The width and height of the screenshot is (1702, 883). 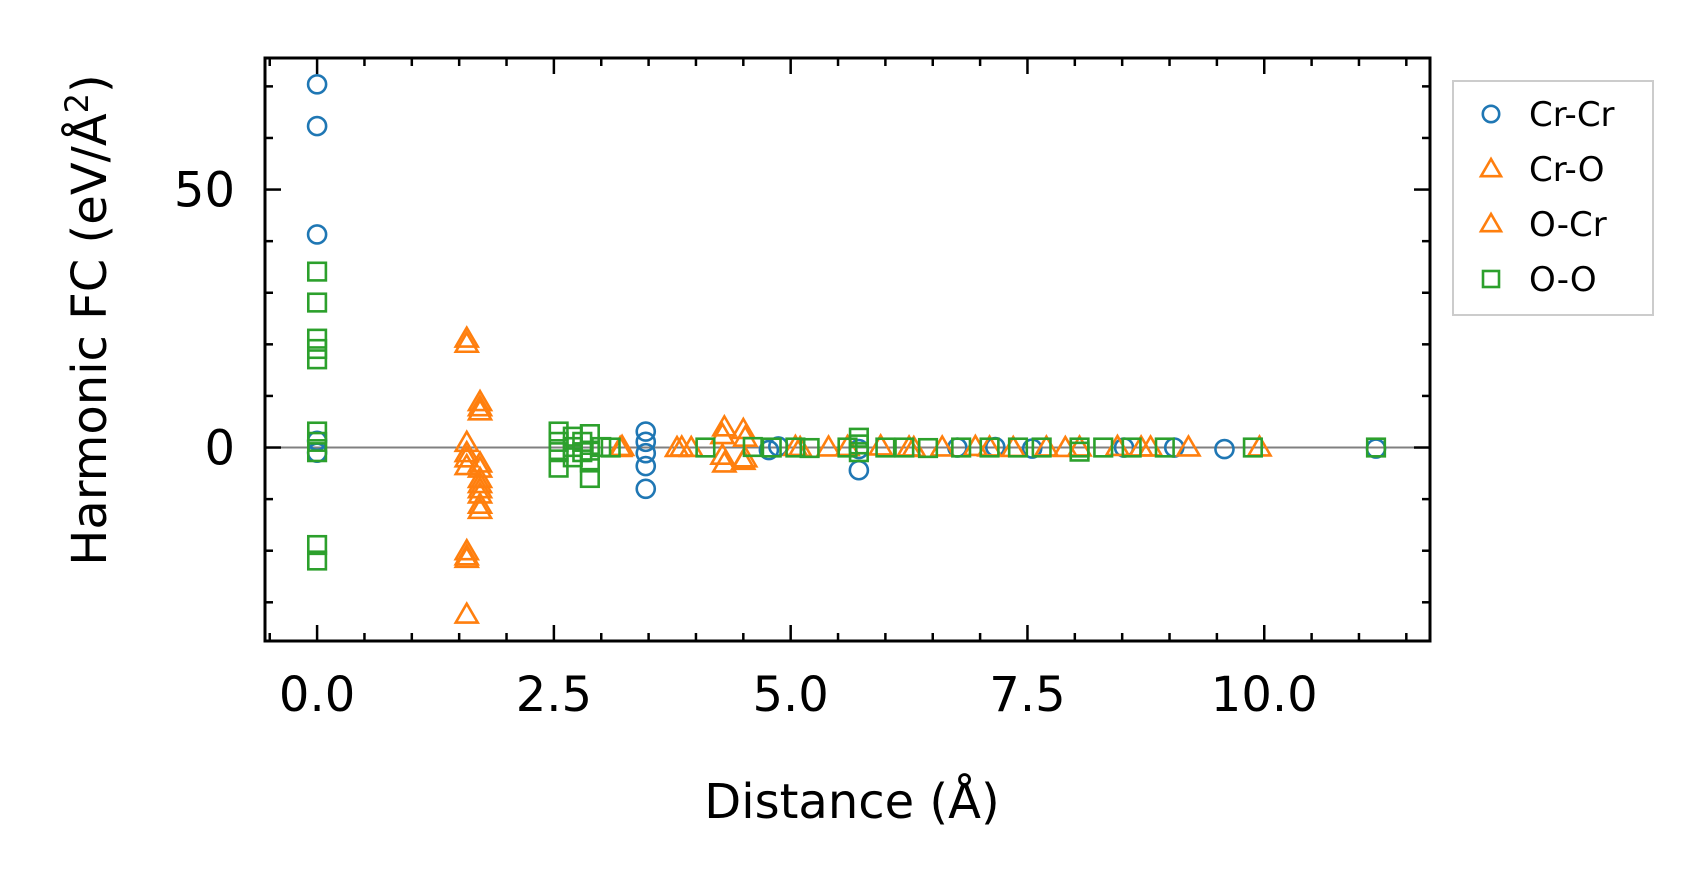 What do you see at coordinates (790, 695) in the screenshot?
I see `x-tick-label: 5.0` at bounding box center [790, 695].